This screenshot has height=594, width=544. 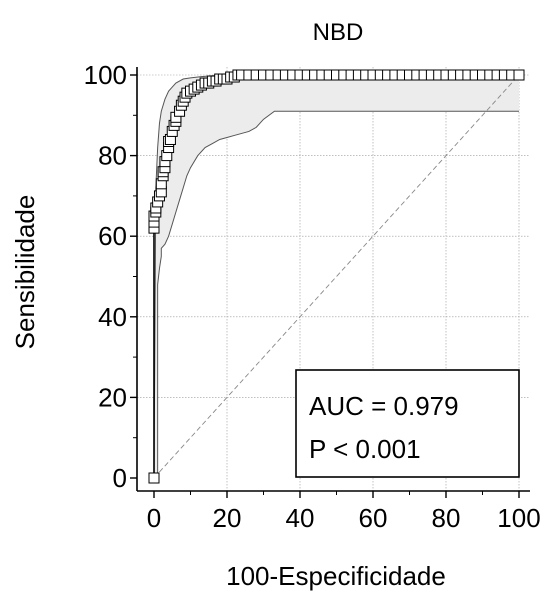 I want to click on x-axis-label: 100-Especificidade, so click(x=336, y=576).